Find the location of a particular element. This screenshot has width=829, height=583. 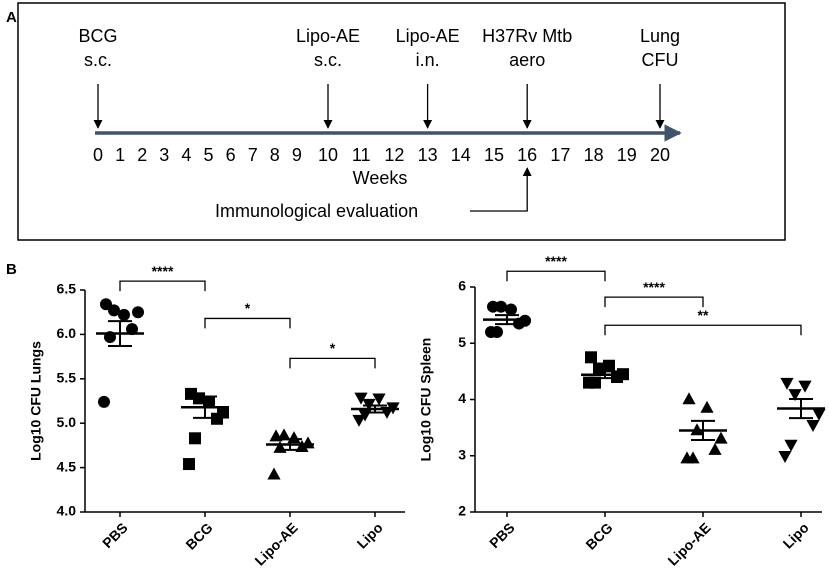

evaluation-label: Immunological evaluation is located at coordinates (316, 211).